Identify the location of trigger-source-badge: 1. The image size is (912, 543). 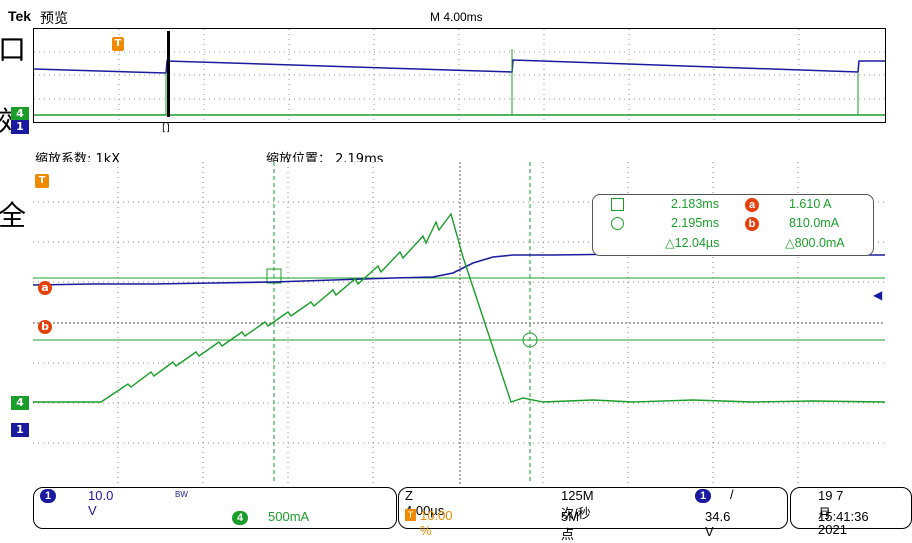
(703, 496).